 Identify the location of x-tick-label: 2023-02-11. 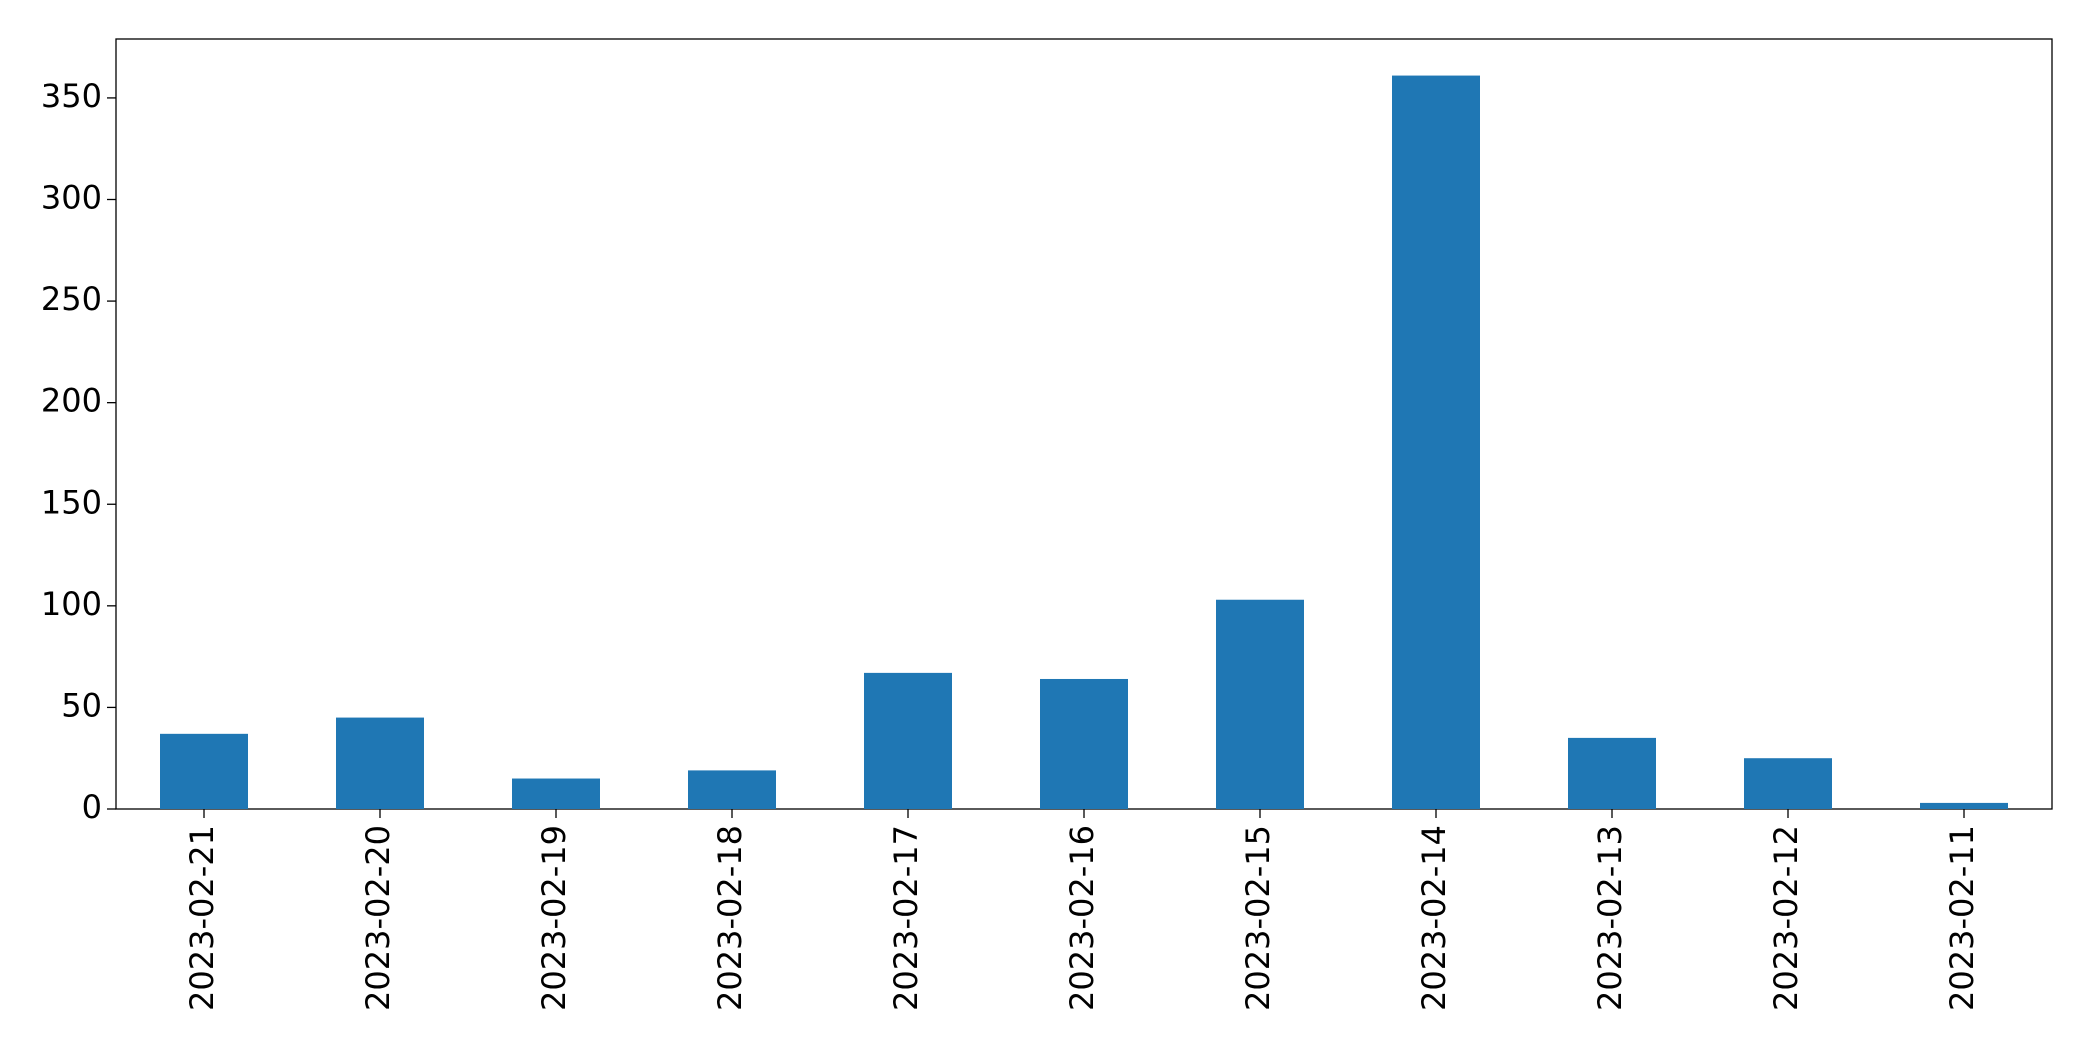
(1962, 918).